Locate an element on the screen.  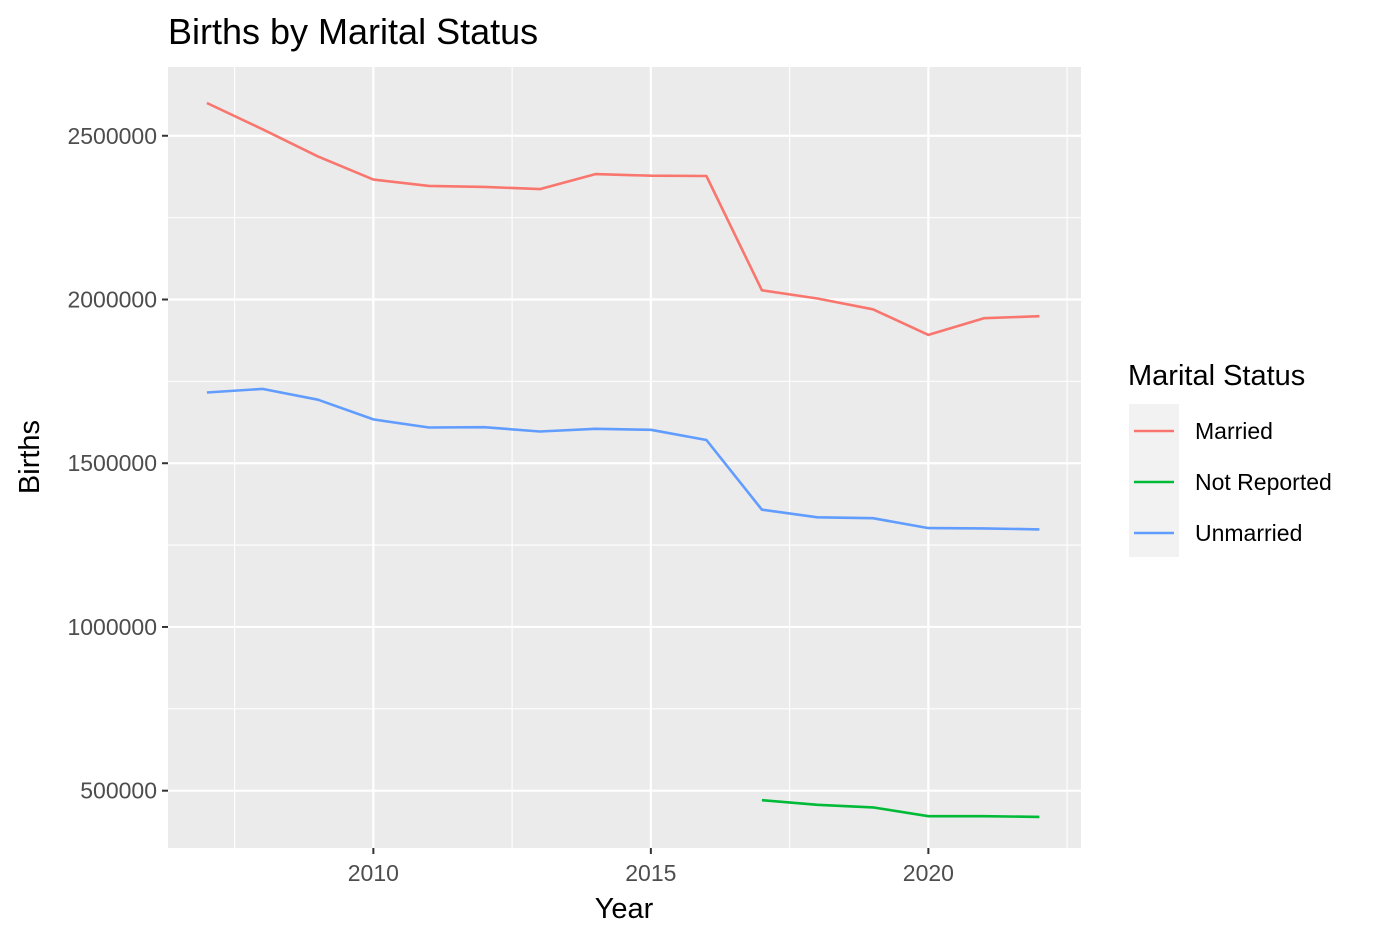
series-line-unmarried is located at coordinates (623, 459).